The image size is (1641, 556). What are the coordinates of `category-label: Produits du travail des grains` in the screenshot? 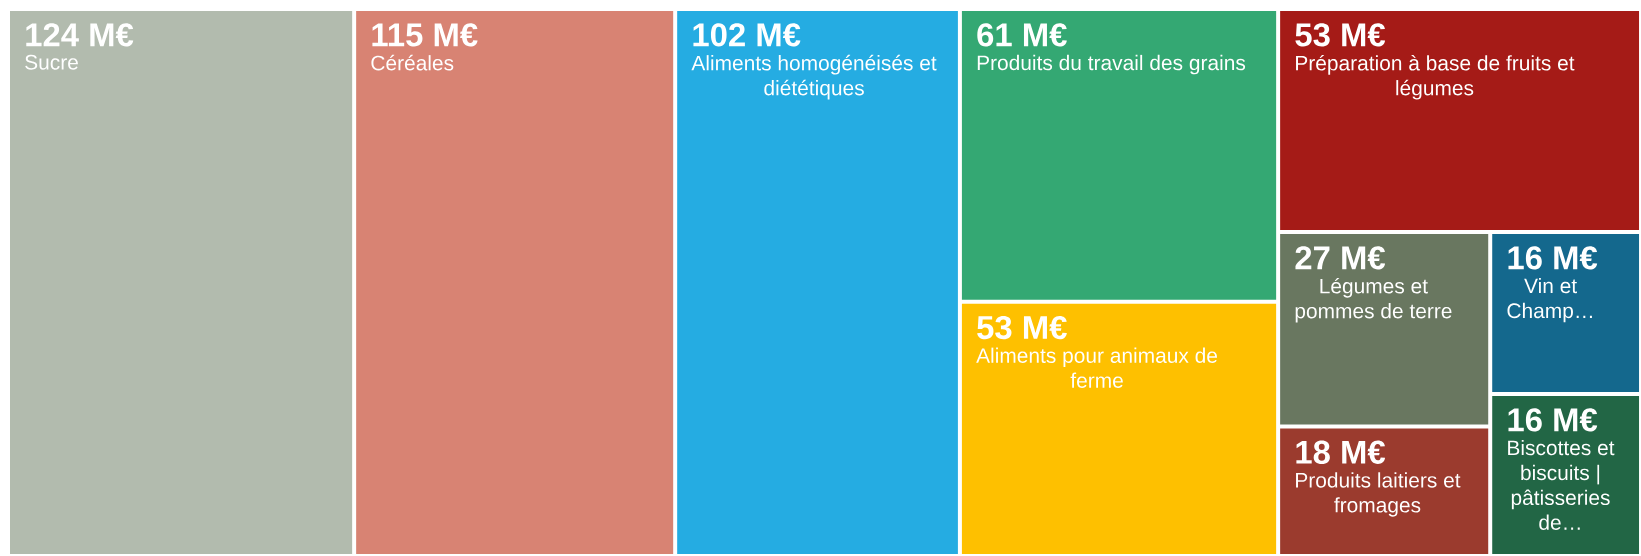 It's located at (1111, 64).